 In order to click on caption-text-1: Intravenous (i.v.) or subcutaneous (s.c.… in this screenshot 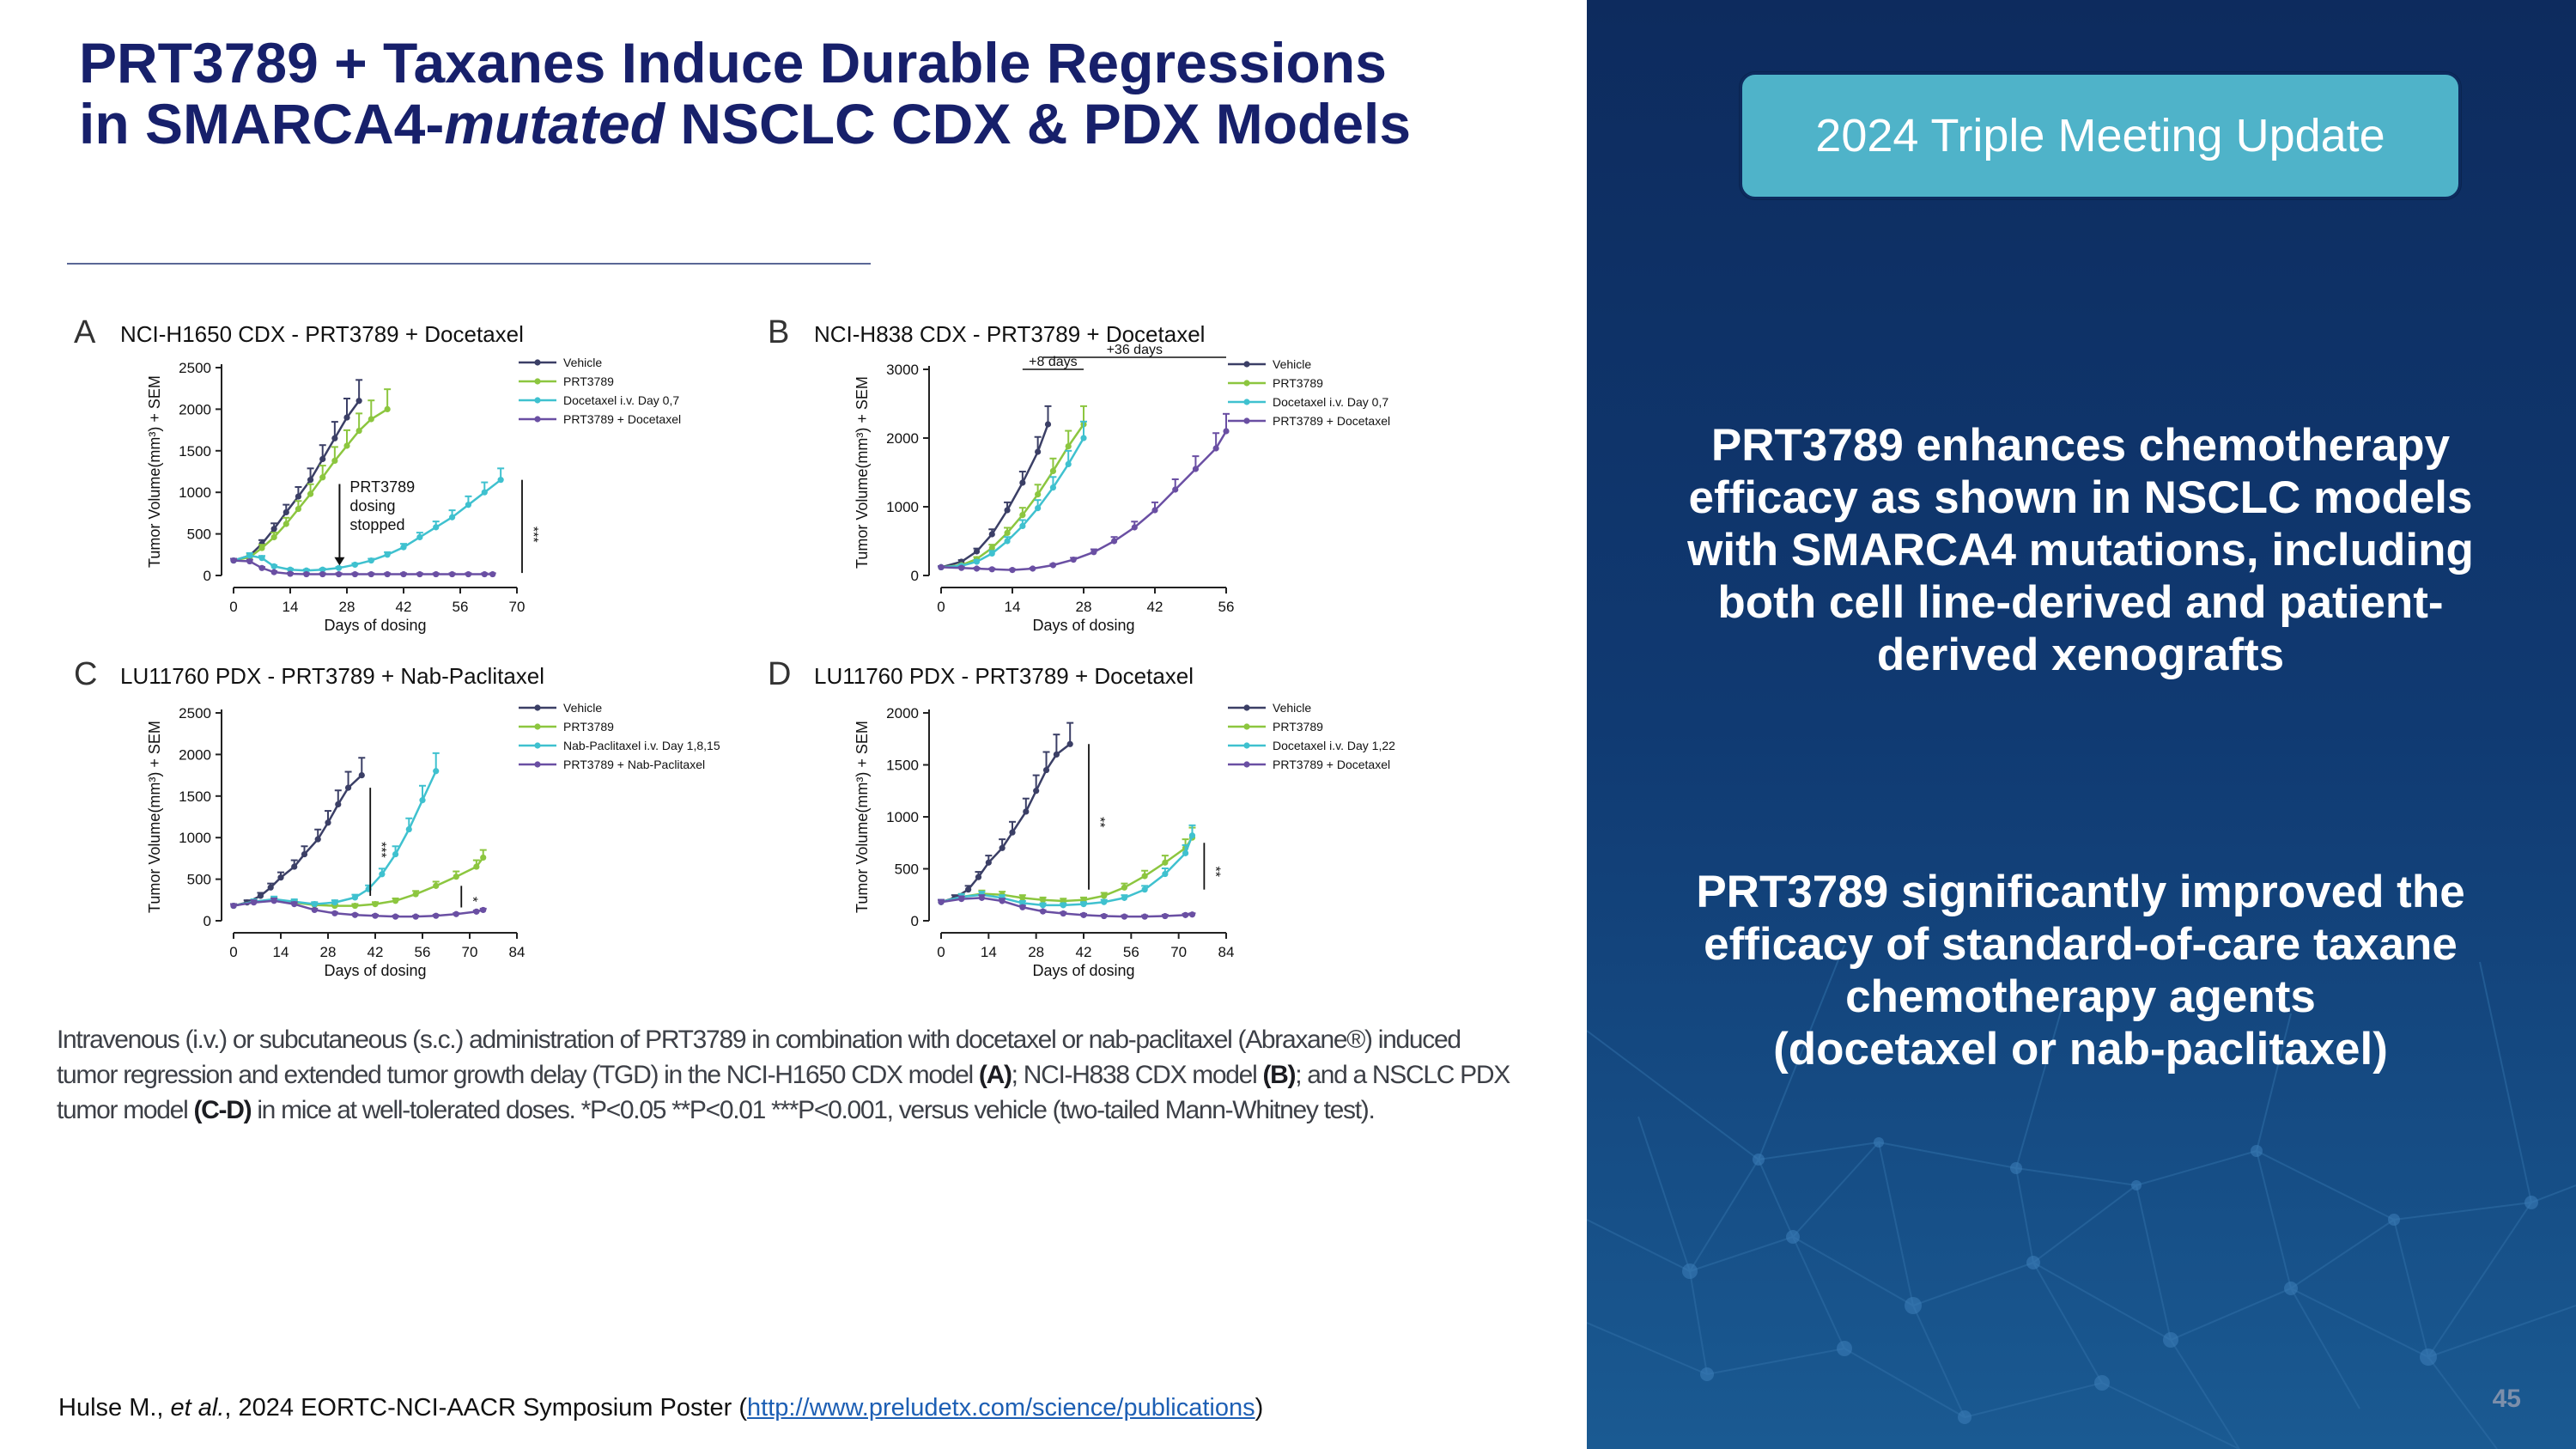, I will do `click(759, 1057)`.